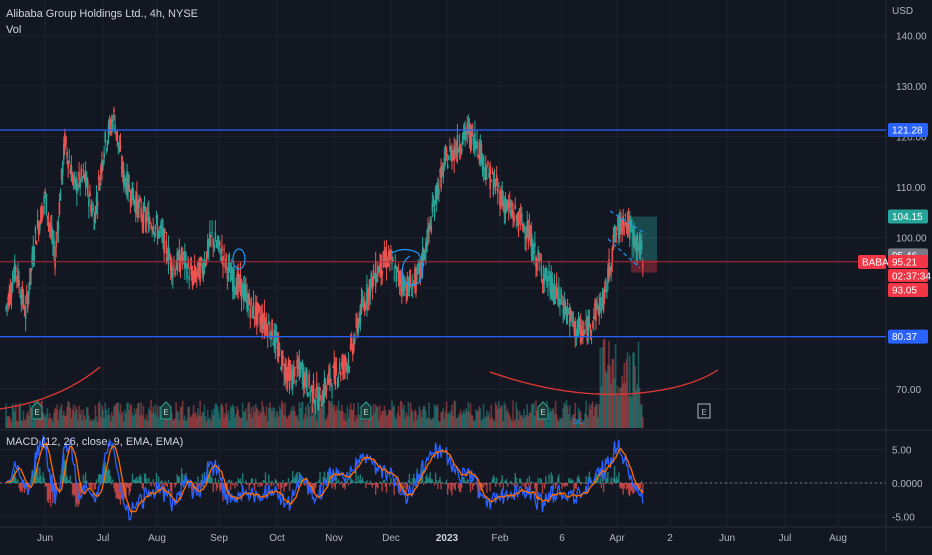 The image size is (932, 555). What do you see at coordinates (14, 30) in the screenshot?
I see `volume-legend: Vol` at bounding box center [14, 30].